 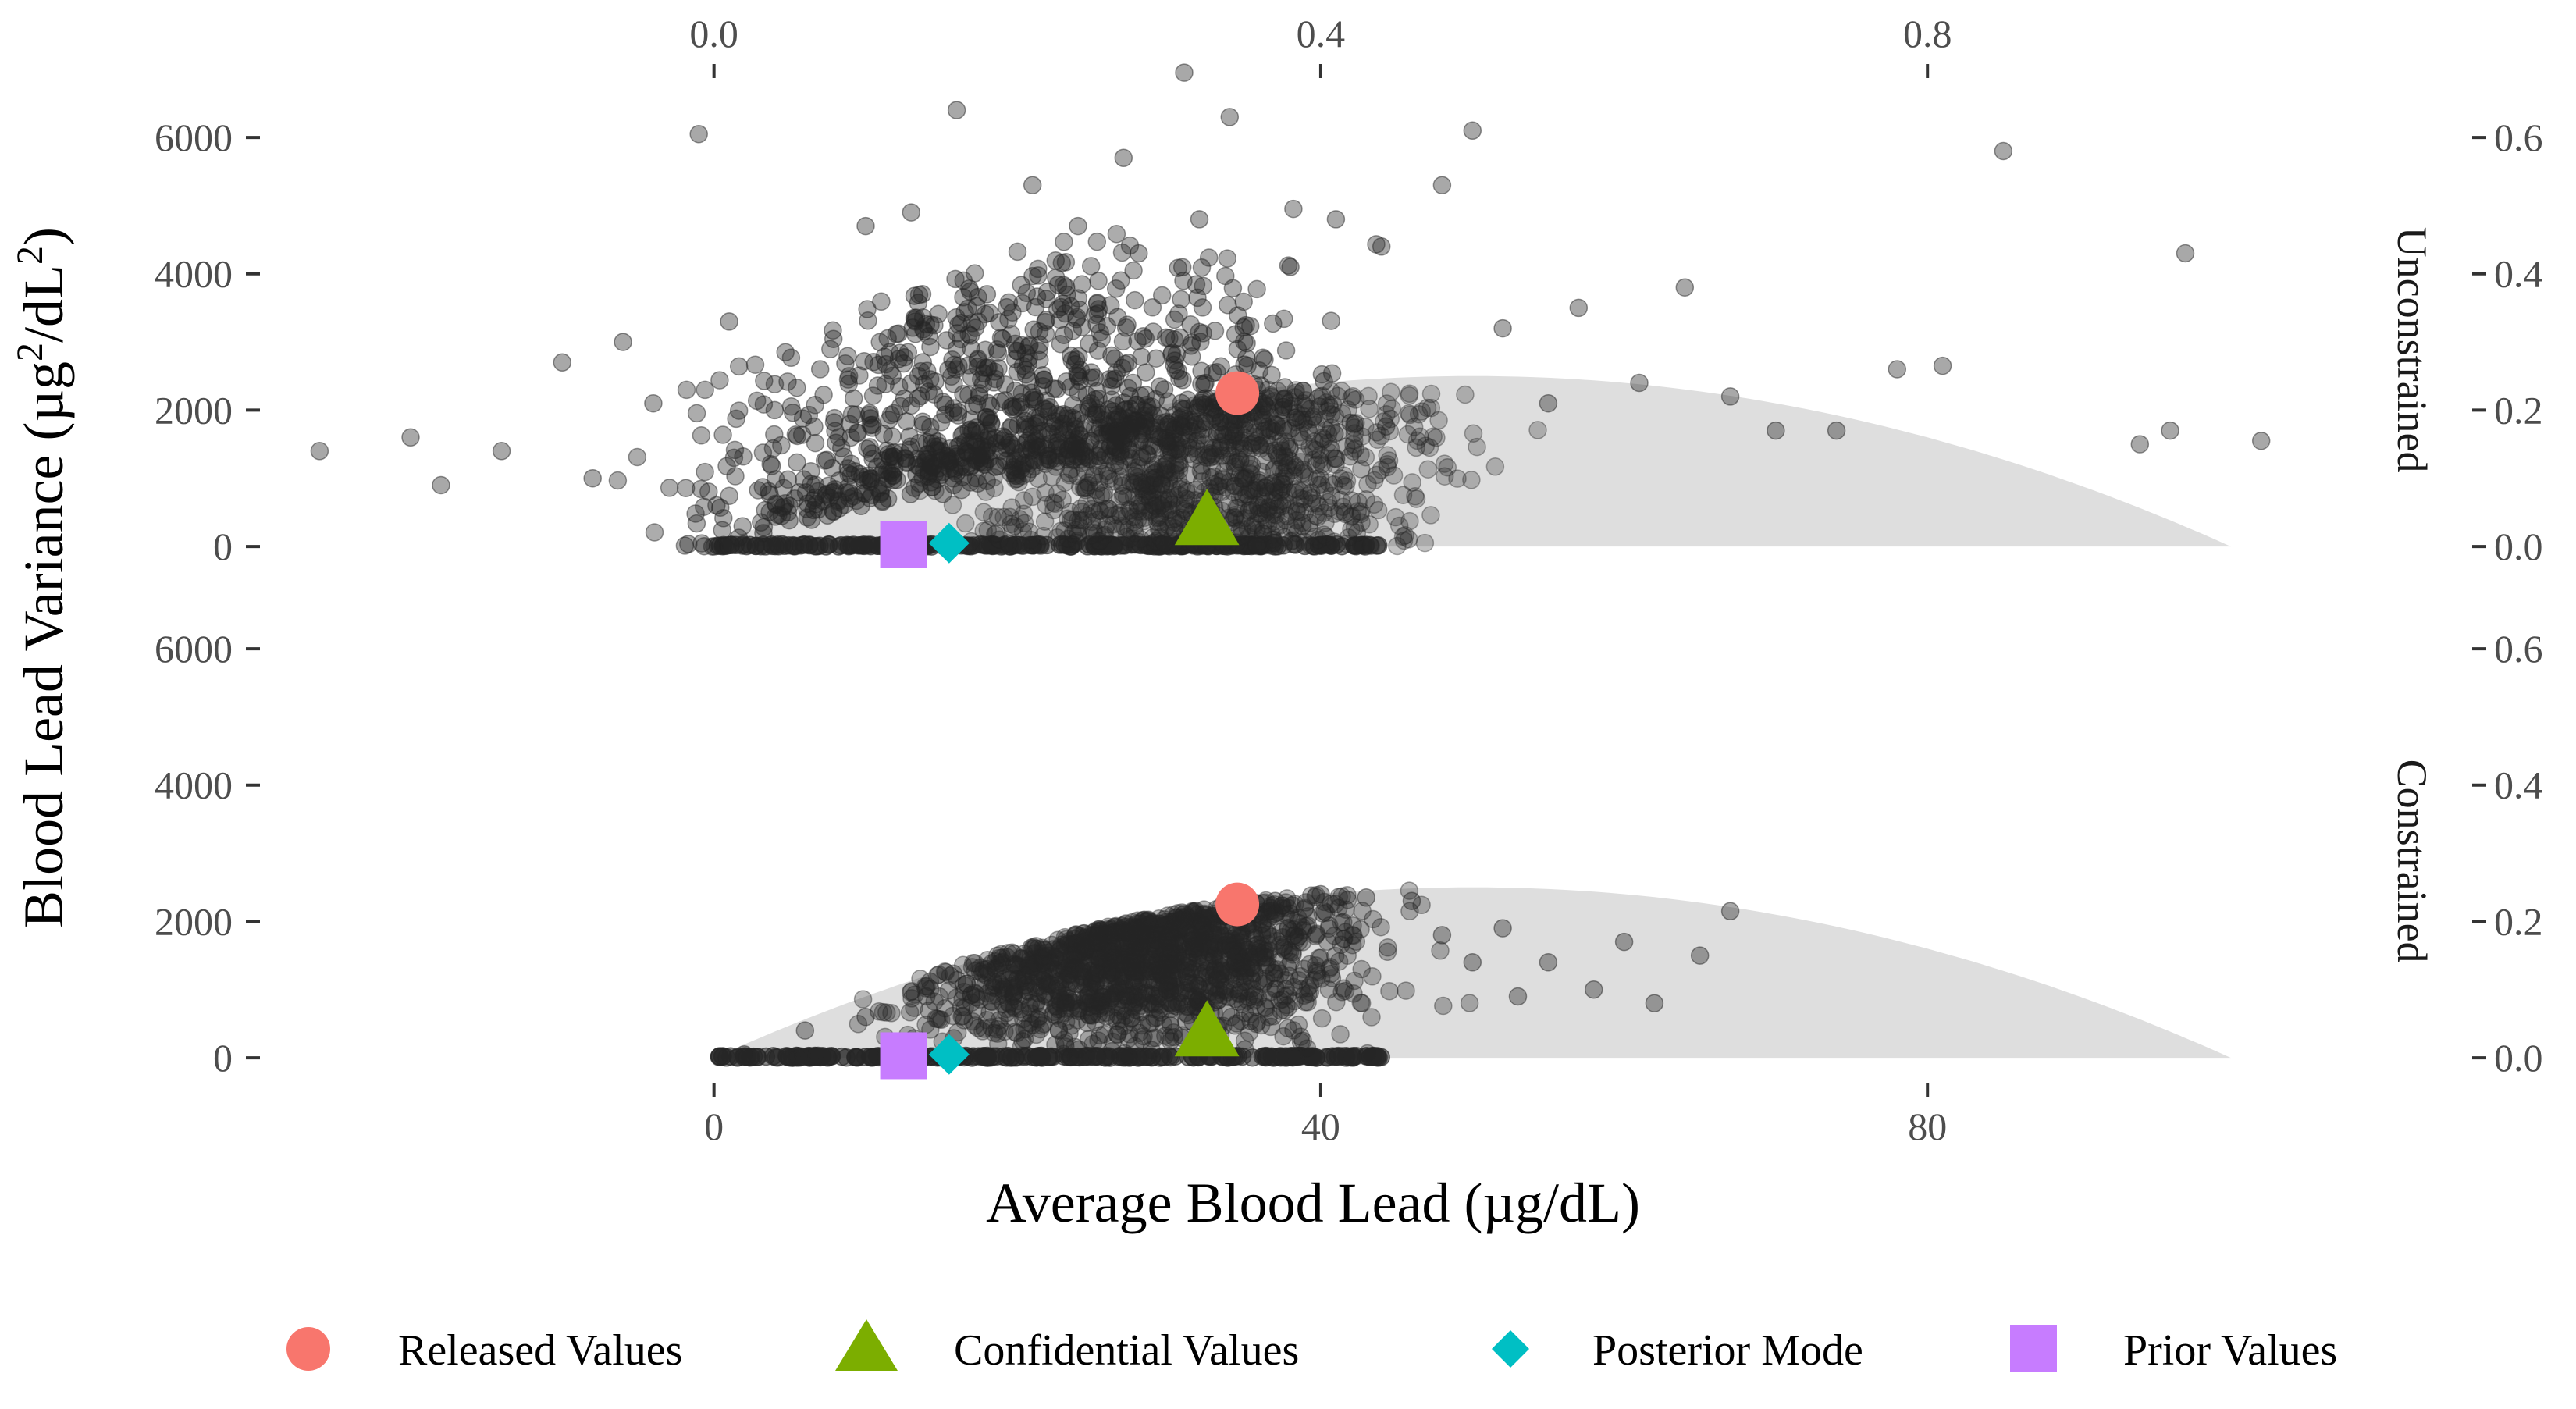 What do you see at coordinates (866, 1345) in the screenshot?
I see `legend-triangle-icon` at bounding box center [866, 1345].